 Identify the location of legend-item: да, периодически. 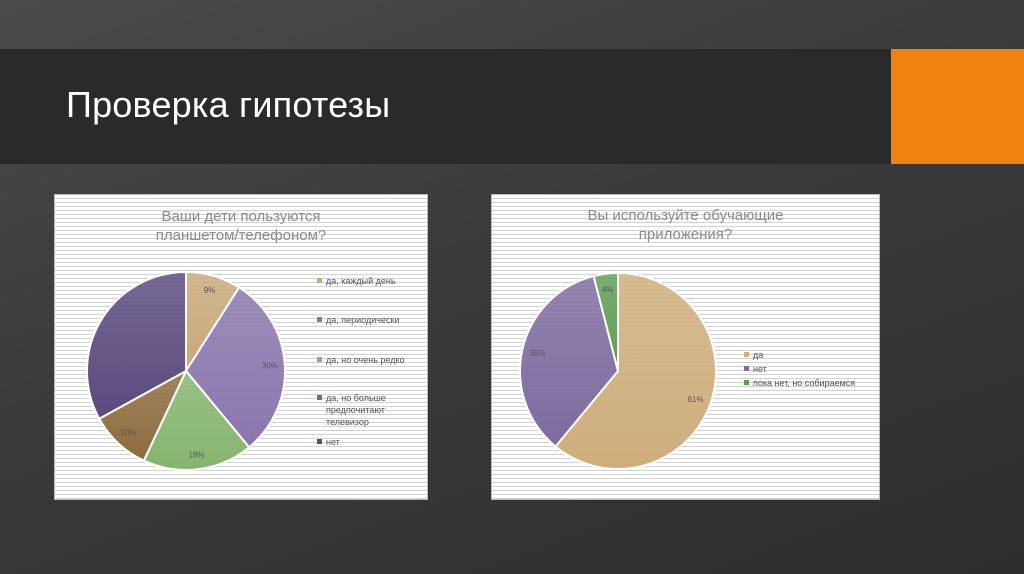
(358, 320).